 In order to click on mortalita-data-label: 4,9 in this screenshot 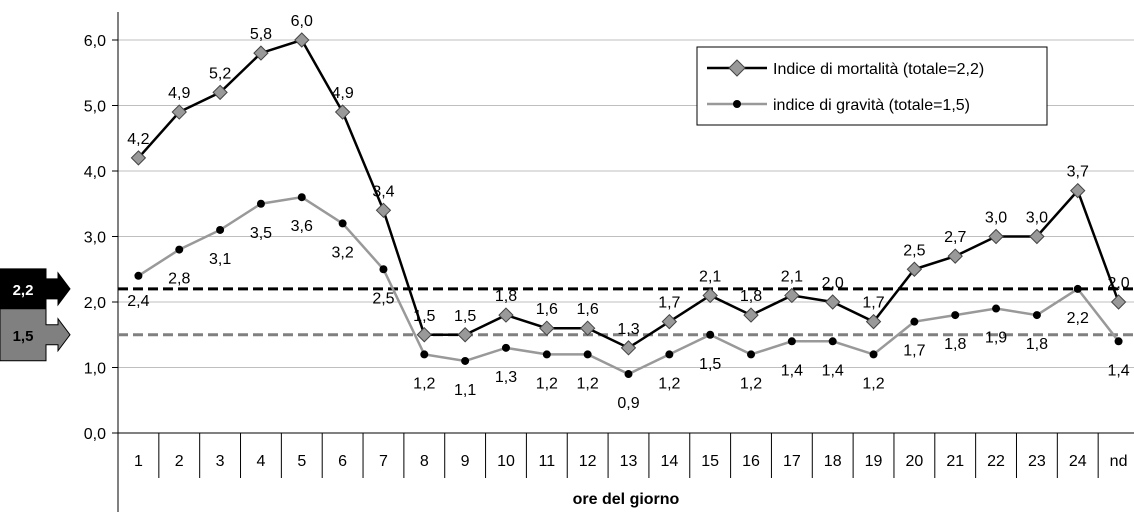, I will do `click(179, 93)`.